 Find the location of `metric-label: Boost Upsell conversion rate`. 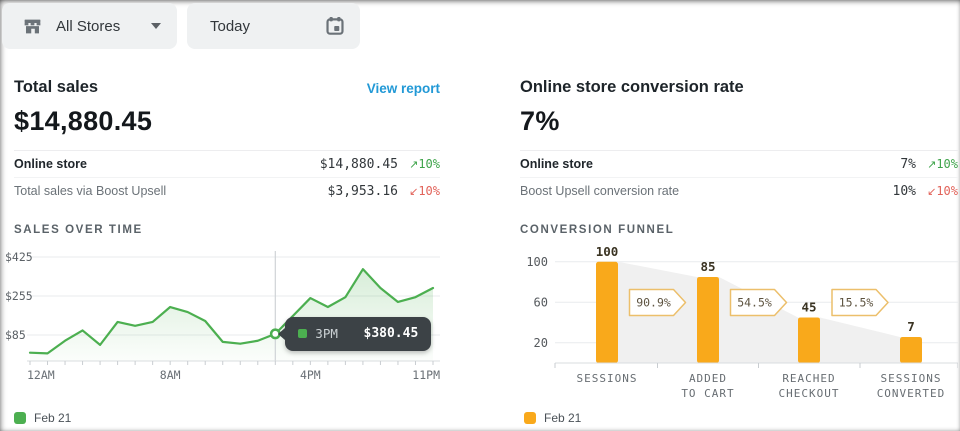

metric-label: Boost Upsell conversion rate is located at coordinates (600, 191).